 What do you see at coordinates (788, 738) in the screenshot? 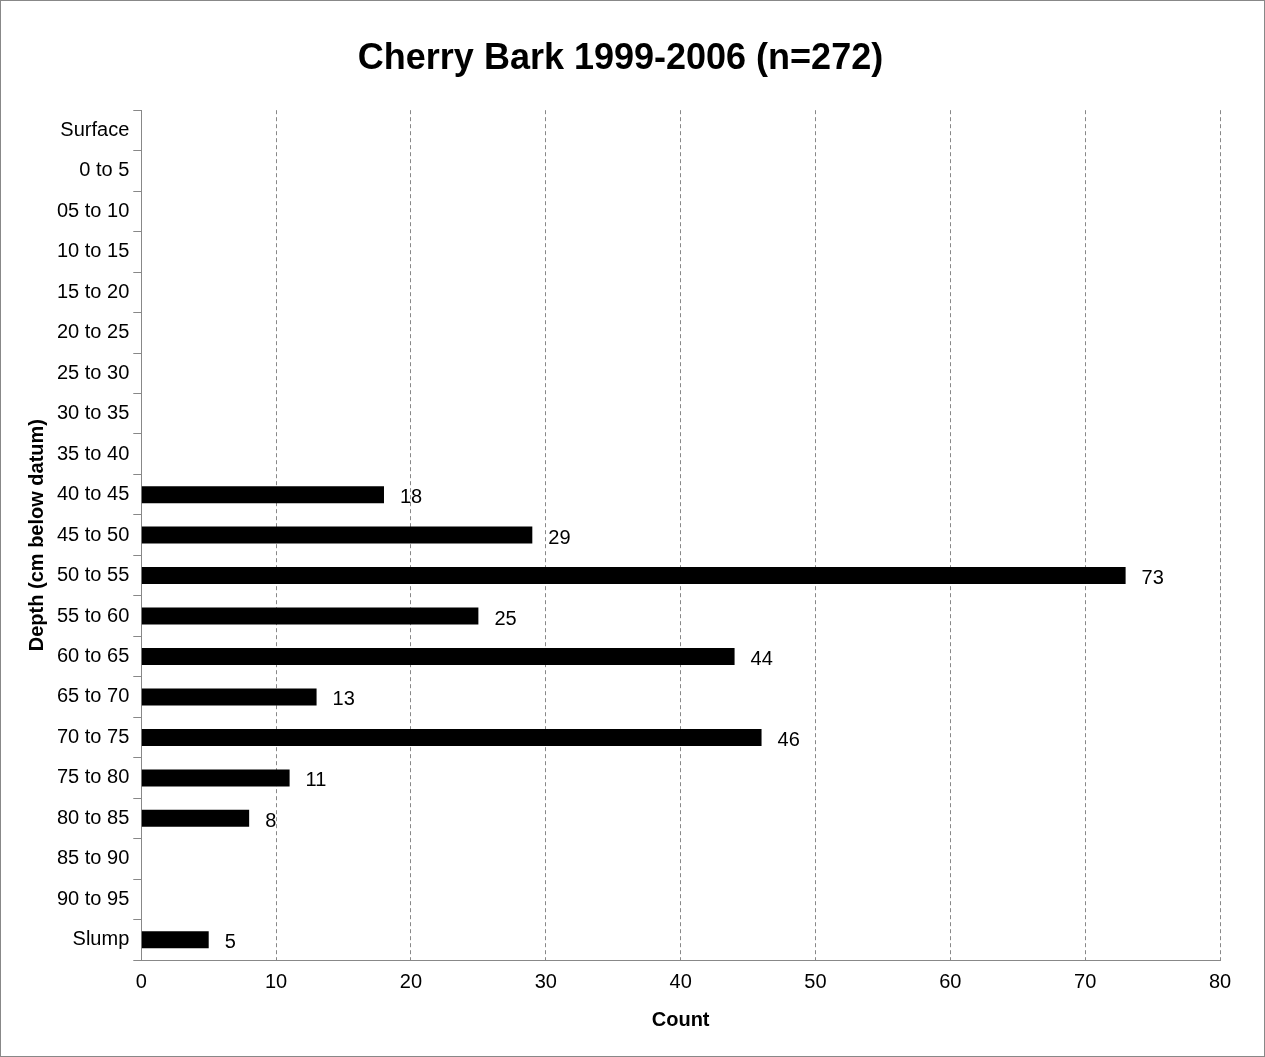
I see `data-label: 46` at bounding box center [788, 738].